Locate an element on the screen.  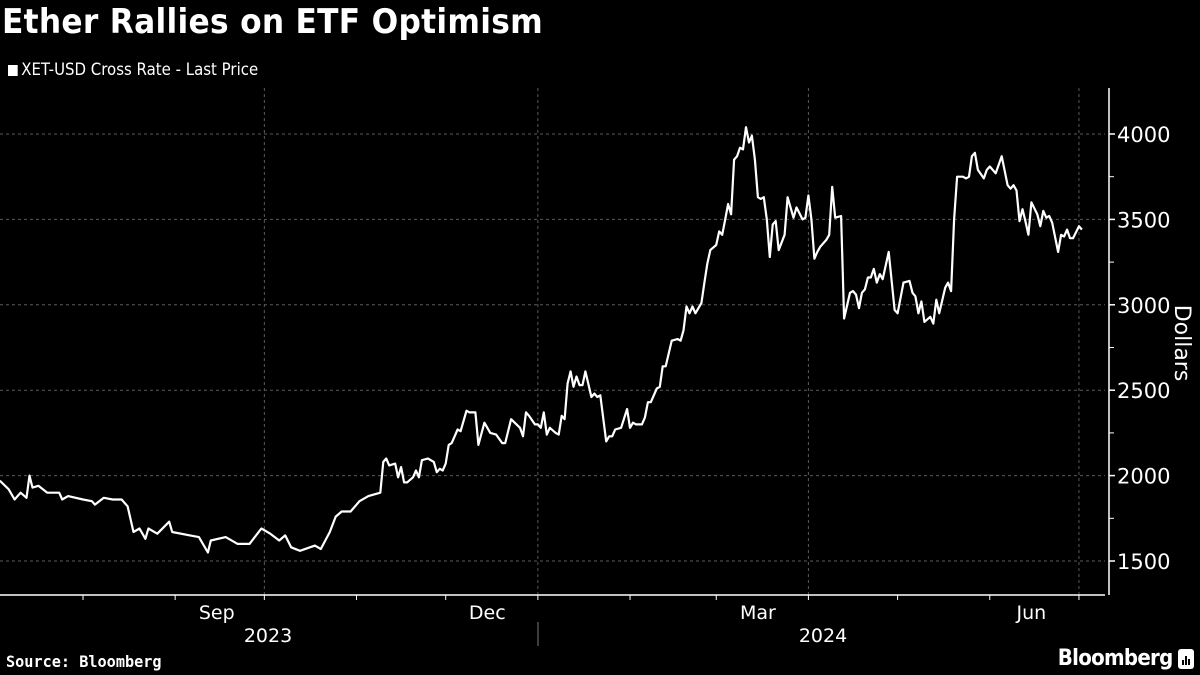
bloomberg-logo: Bloomberg is located at coordinates (1119, 658).